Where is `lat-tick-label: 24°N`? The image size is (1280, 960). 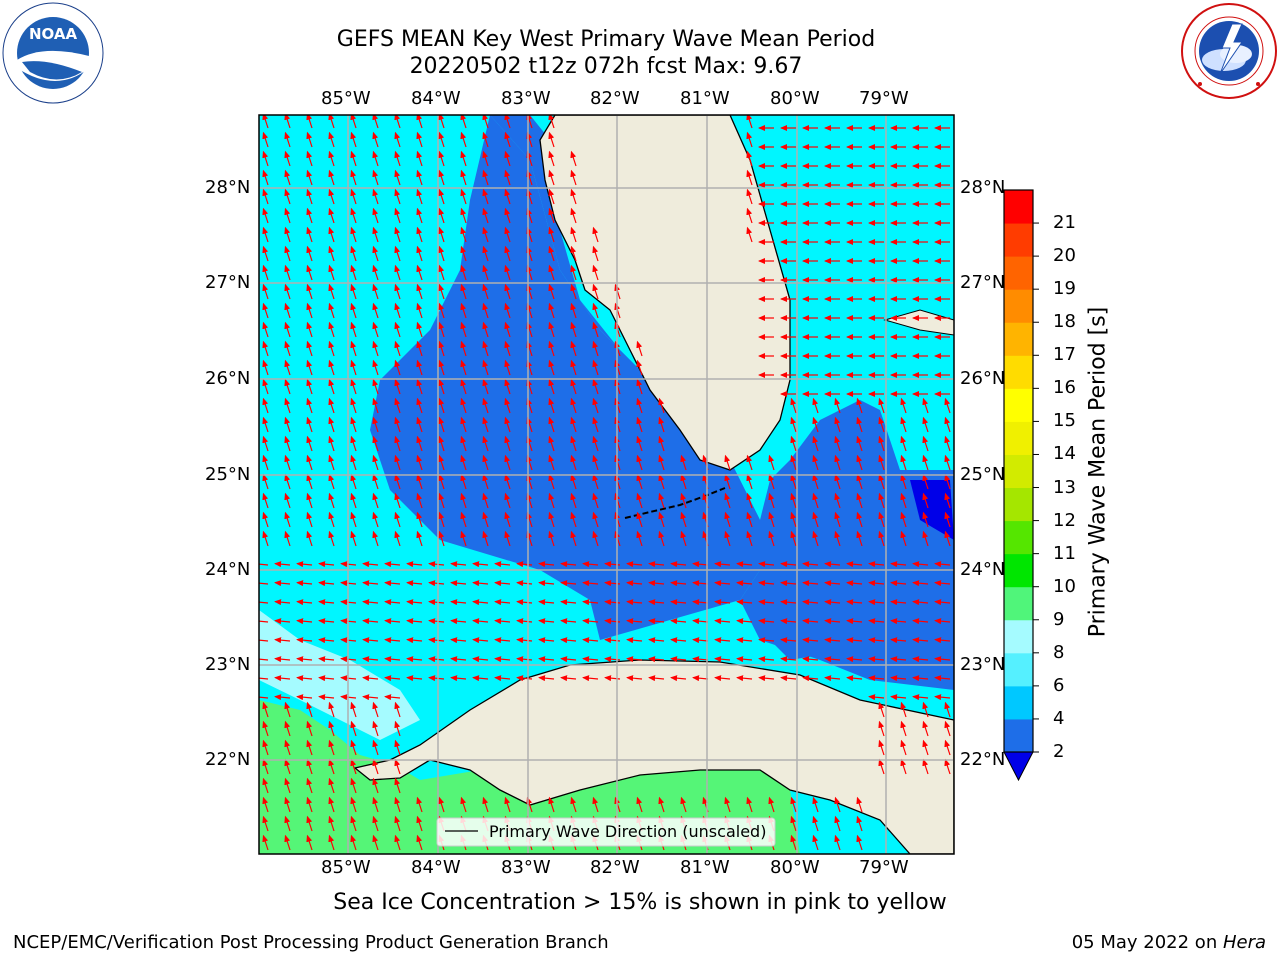
lat-tick-label: 24°N is located at coordinates (983, 569).